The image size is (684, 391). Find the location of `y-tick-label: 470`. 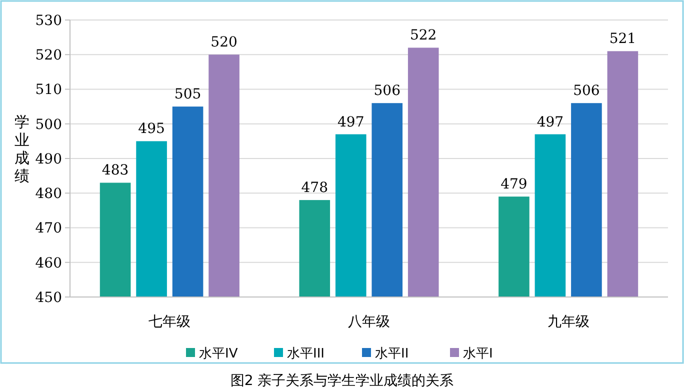

y-tick-label: 470 is located at coordinates (48, 228).